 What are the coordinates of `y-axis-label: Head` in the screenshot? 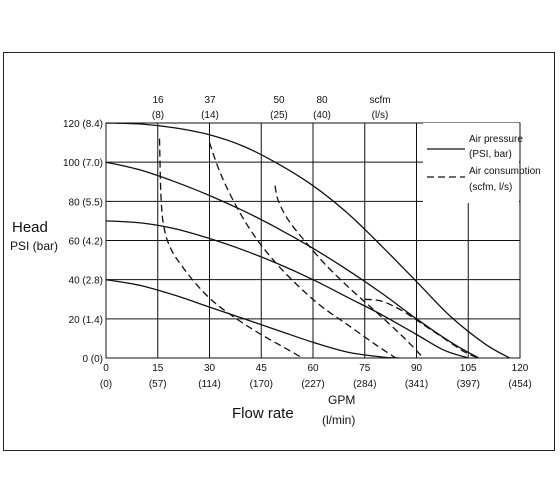 It's located at (30, 227).